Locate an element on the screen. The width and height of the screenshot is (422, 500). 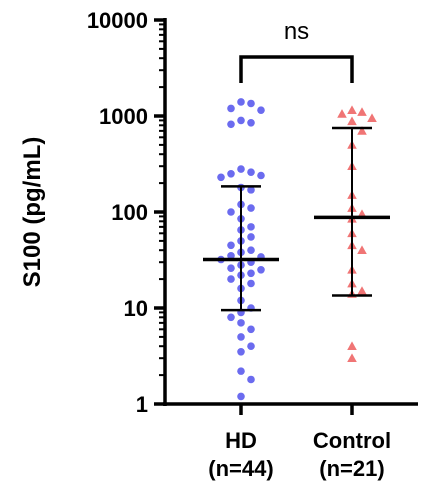
significance-bracket is located at coordinates (296, 69).